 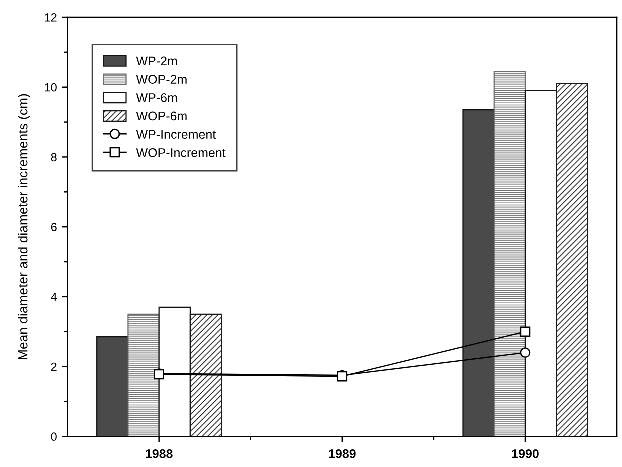 I want to click on legend-label: WP-6m, so click(x=157, y=97).